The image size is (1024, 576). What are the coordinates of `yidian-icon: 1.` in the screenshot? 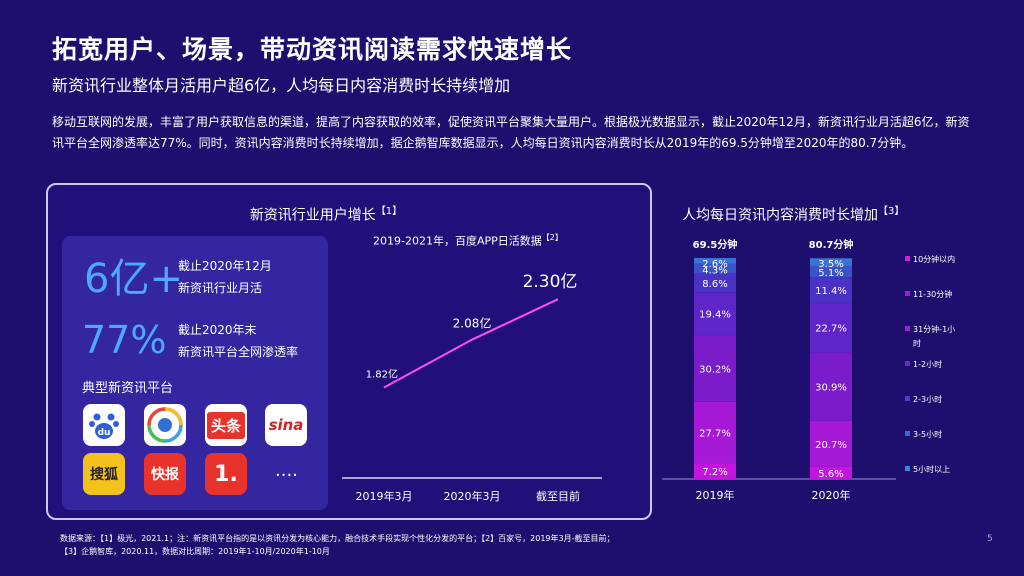 It's located at (226, 474).